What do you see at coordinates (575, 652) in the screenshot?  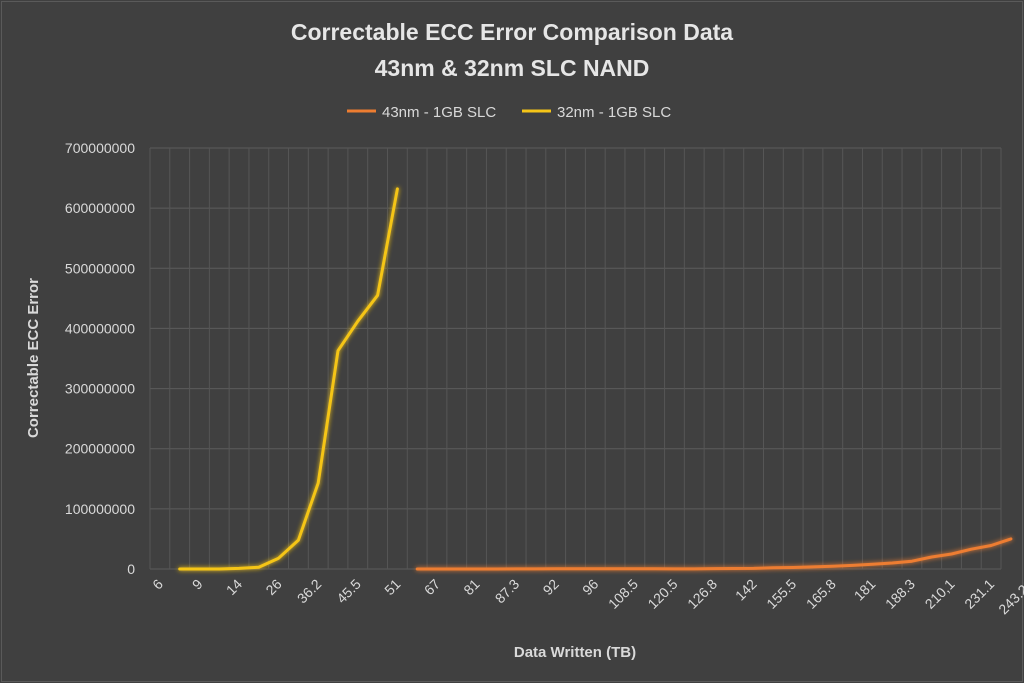 I see `x-axis-title: Data Written (TB)` at bounding box center [575, 652].